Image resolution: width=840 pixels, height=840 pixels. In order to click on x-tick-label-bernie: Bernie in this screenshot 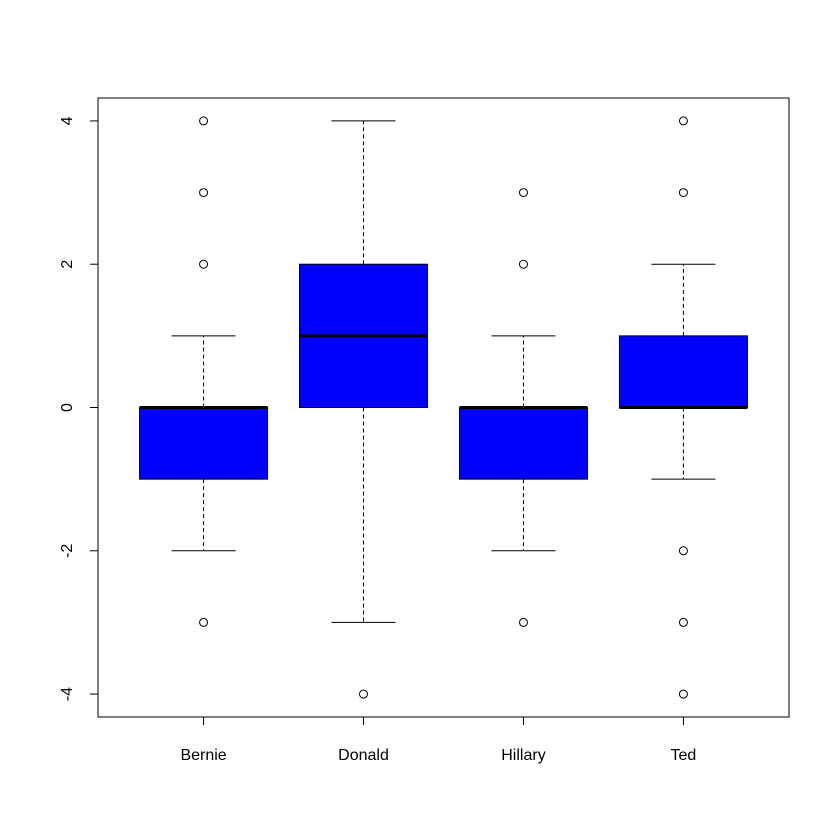, I will do `click(203, 755)`.